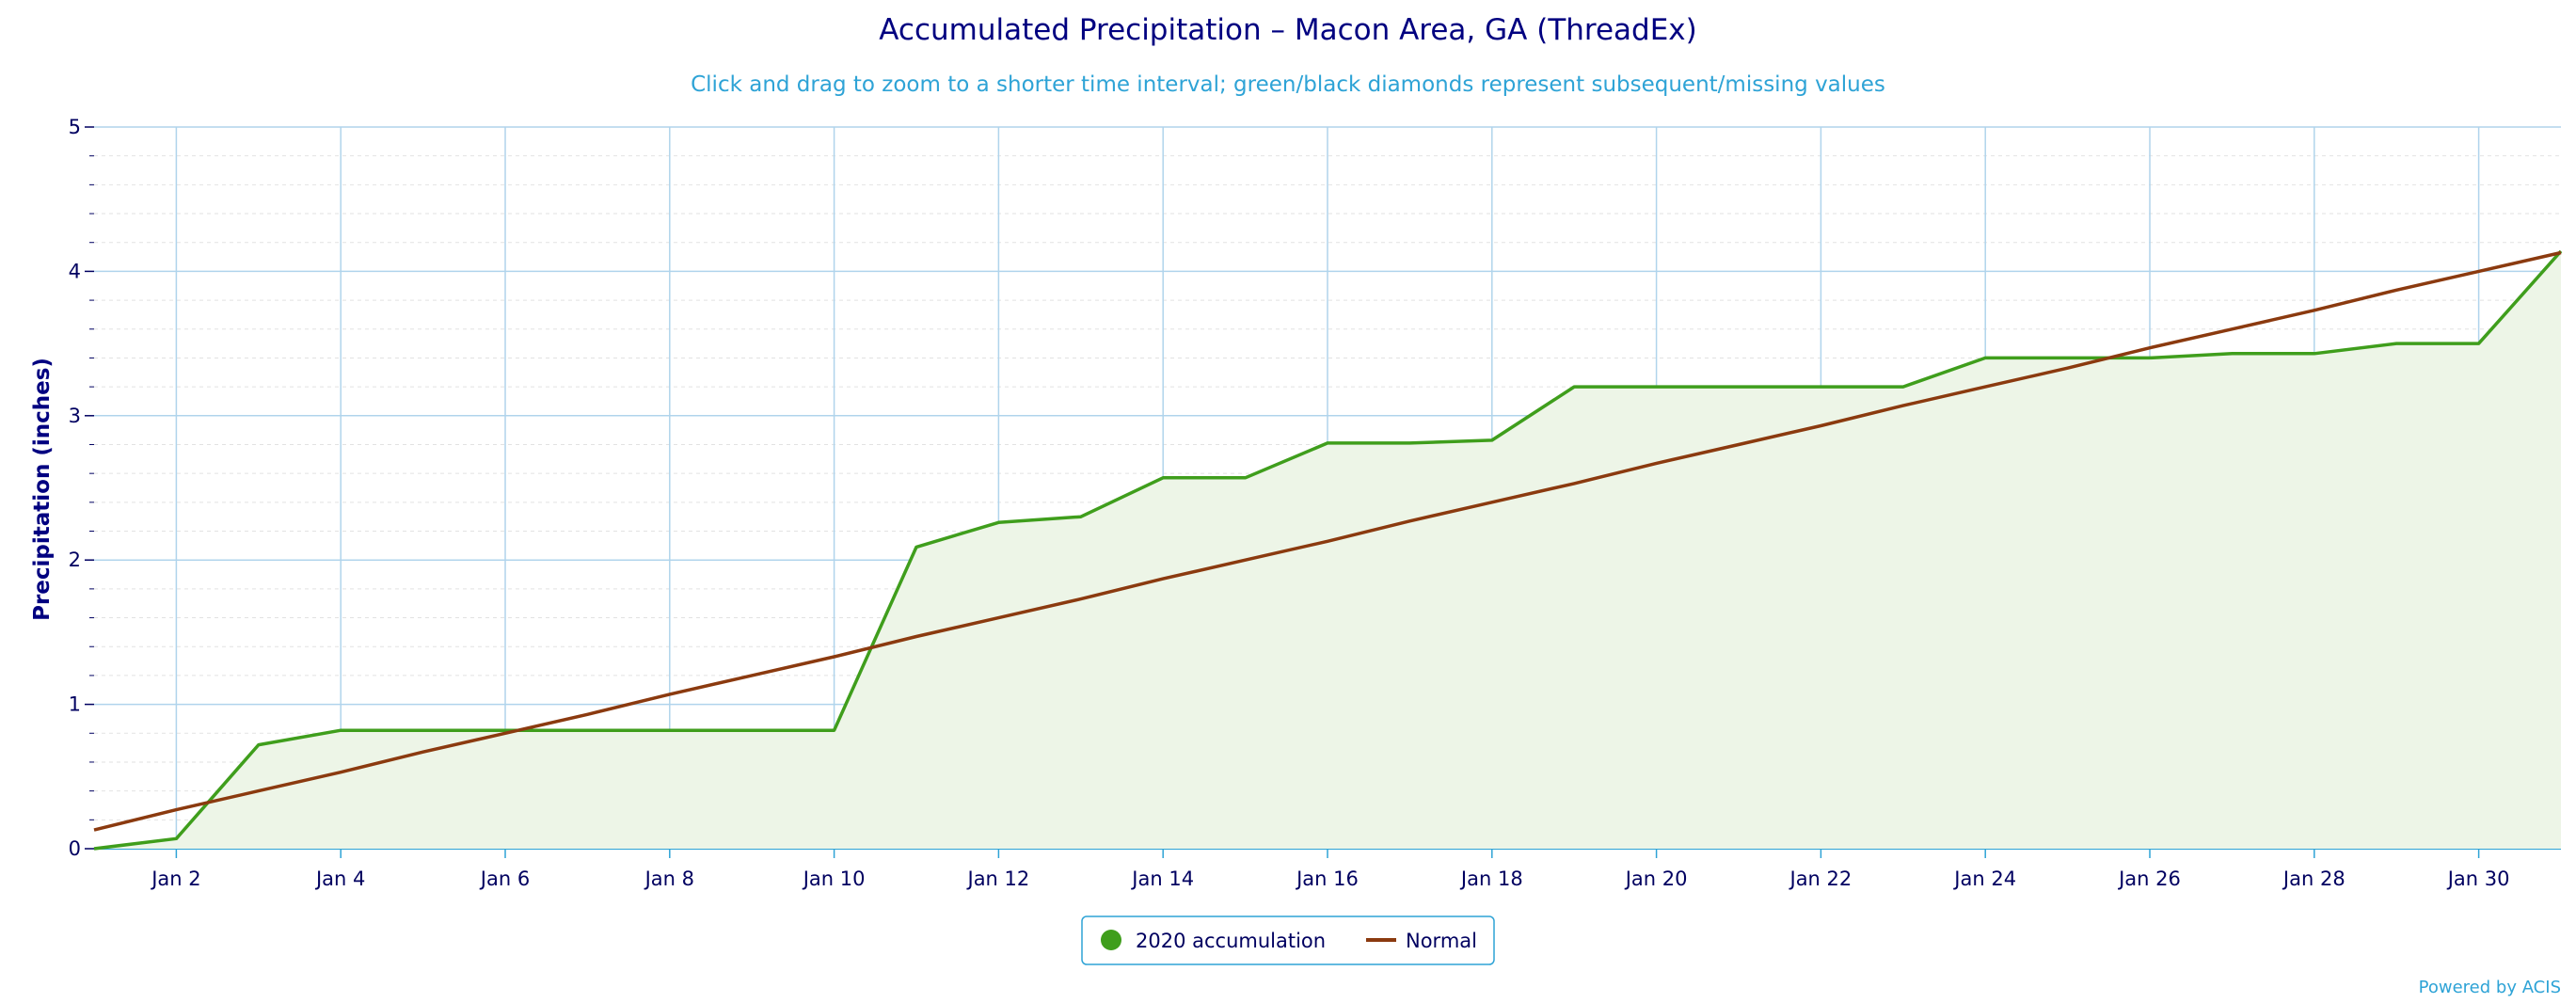 Image resolution: width=2576 pixels, height=1003 pixels. What do you see at coordinates (75, 416) in the screenshot?
I see `y-tick-label: 3` at bounding box center [75, 416].